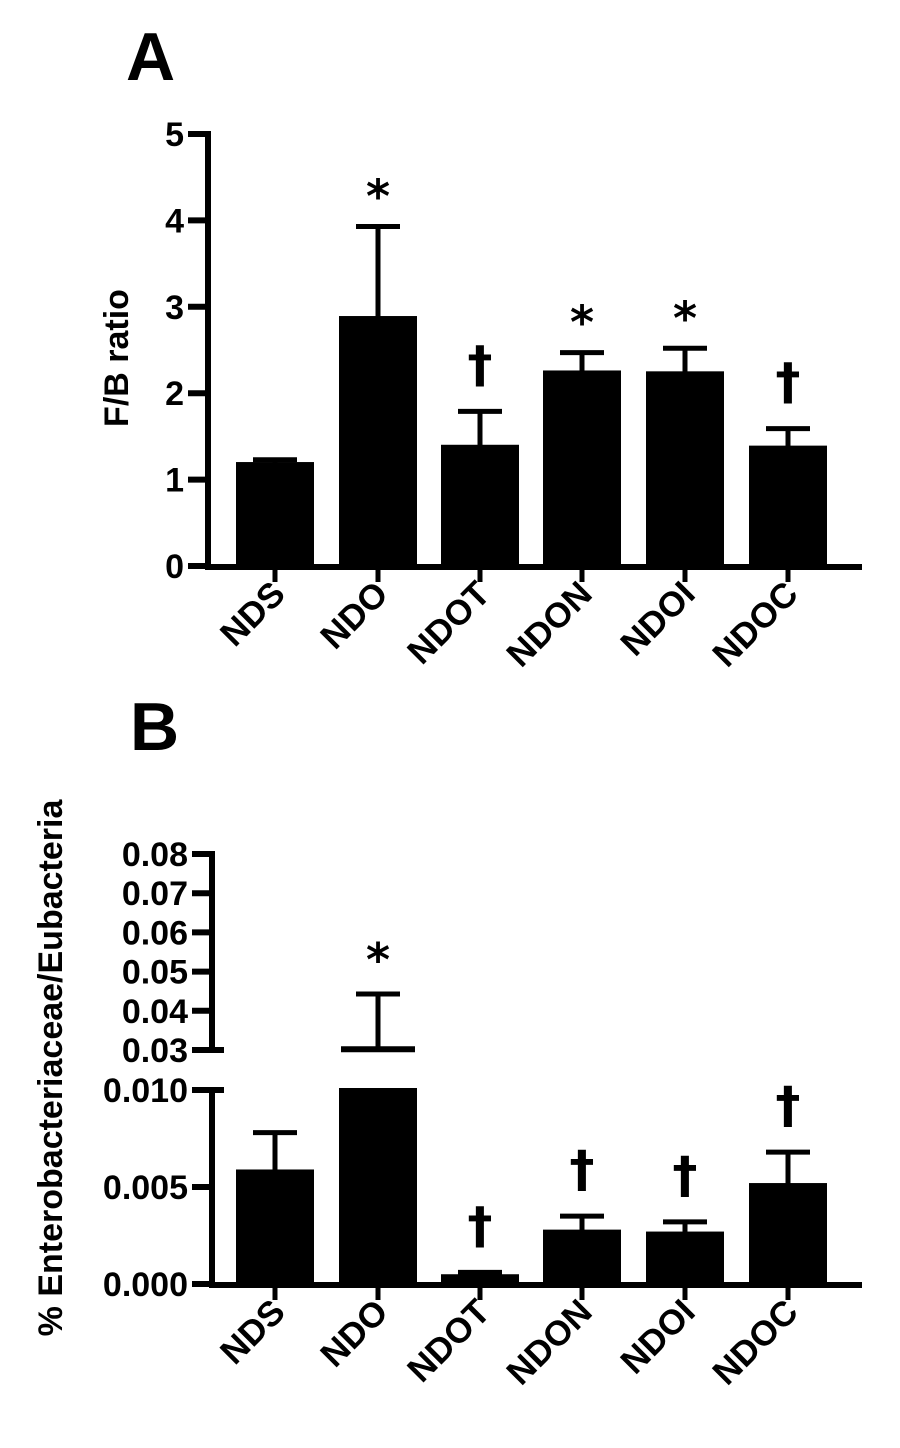 This screenshot has width=900, height=1448. What do you see at coordinates (155, 1012) in the screenshot?
I see `panel-b-y-tick-label: 0.04` at bounding box center [155, 1012].